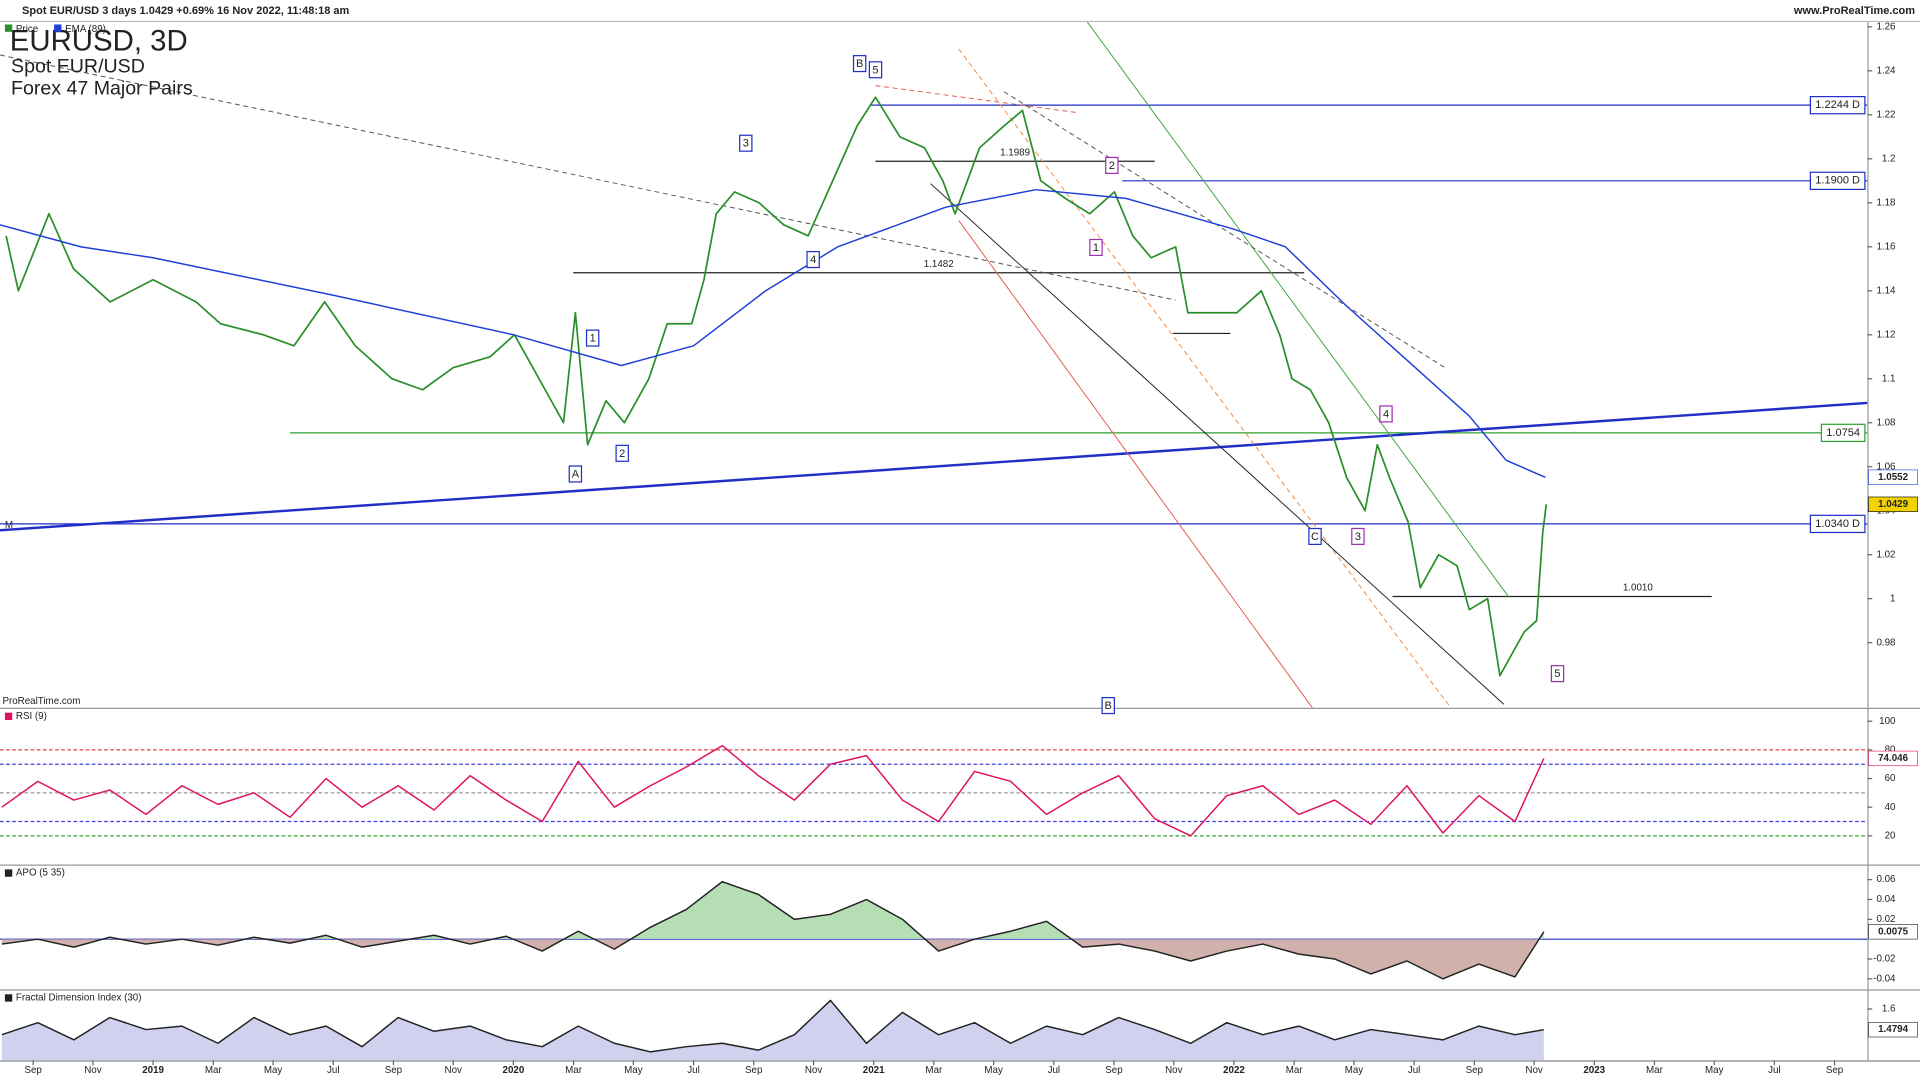  What do you see at coordinates (79, 998) in the screenshot?
I see `panel-title: Fractal Dimension Index (30)` at bounding box center [79, 998].